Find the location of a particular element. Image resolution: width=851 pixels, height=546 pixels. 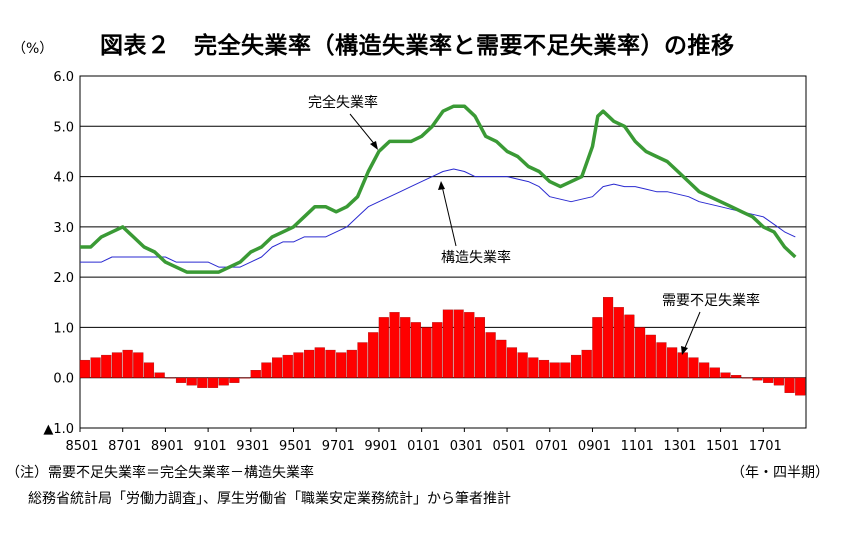

x-tick-label: 0901 is located at coordinates (594, 446).